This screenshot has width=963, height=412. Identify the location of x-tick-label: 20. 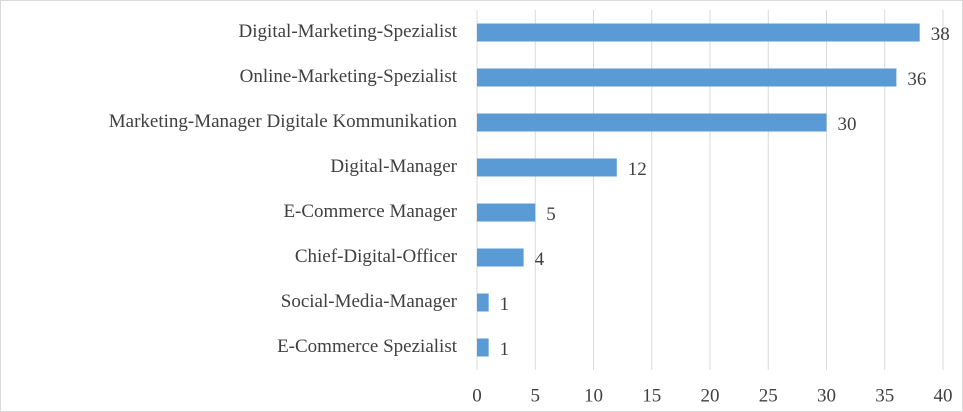
(710, 395).